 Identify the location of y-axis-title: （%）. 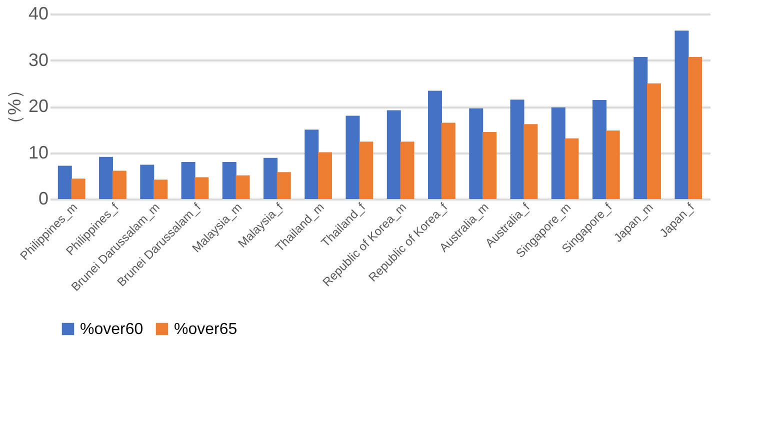
(14, 107).